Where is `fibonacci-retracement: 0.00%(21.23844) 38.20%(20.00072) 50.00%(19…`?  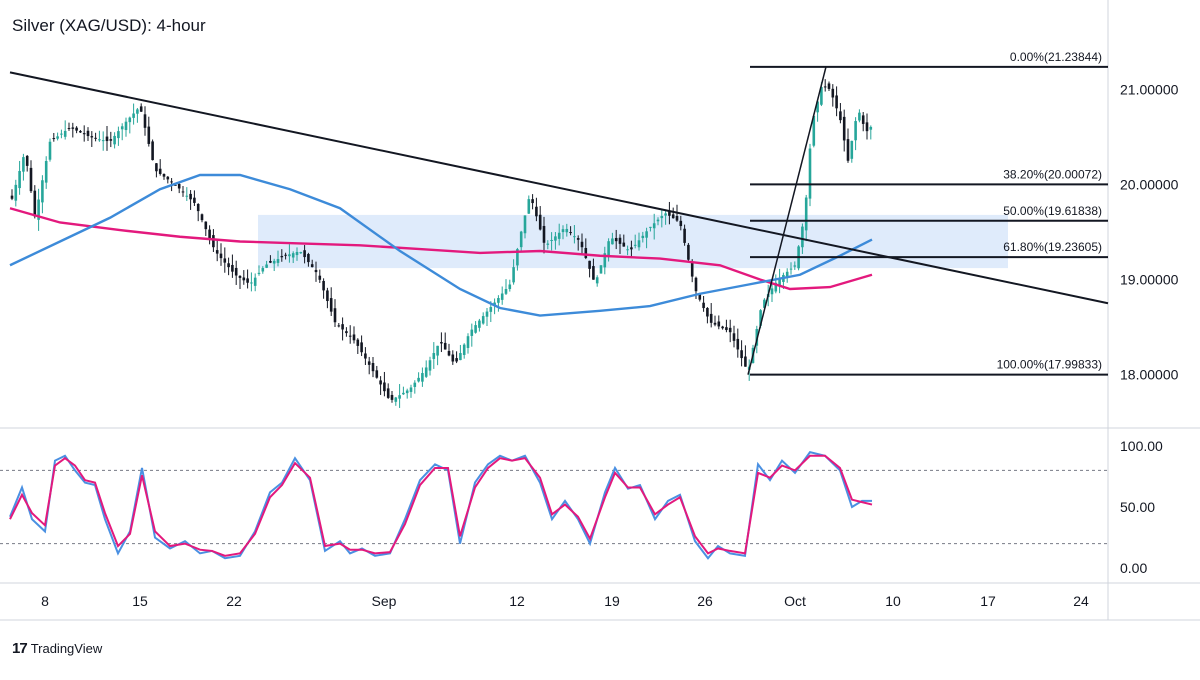
fibonacci-retracement: 0.00%(21.23844) 38.20%(20.00072) 50.00%(19… is located at coordinates (927, 213).